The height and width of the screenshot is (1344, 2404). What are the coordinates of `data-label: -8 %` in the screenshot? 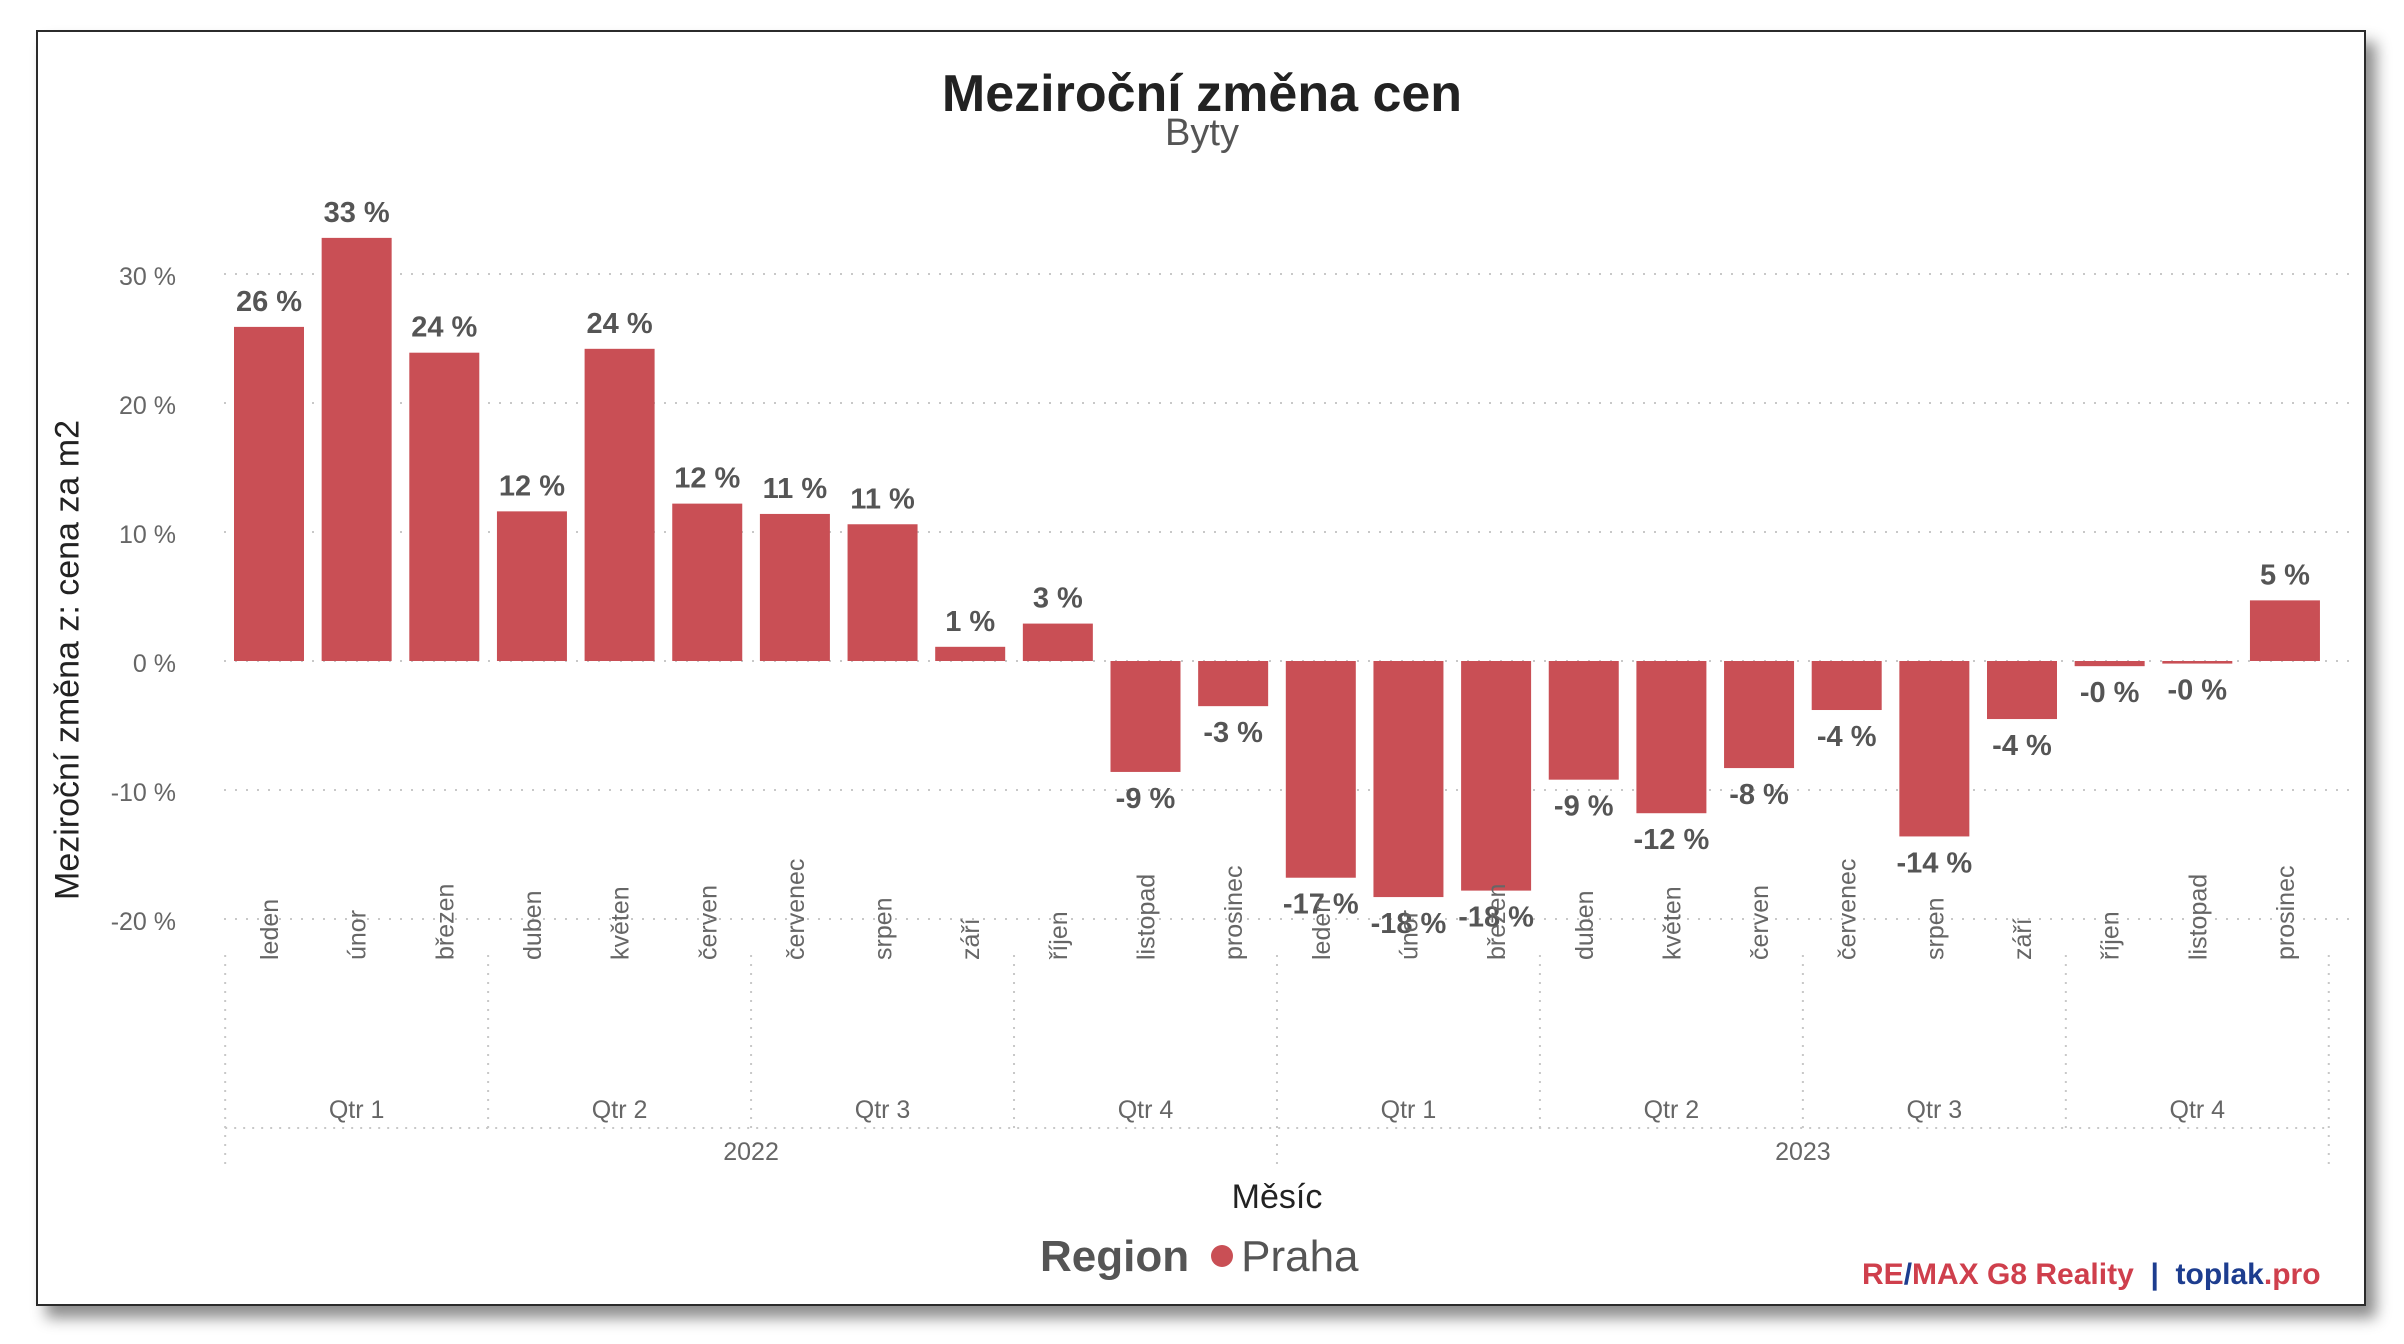 It's located at (1759, 795).